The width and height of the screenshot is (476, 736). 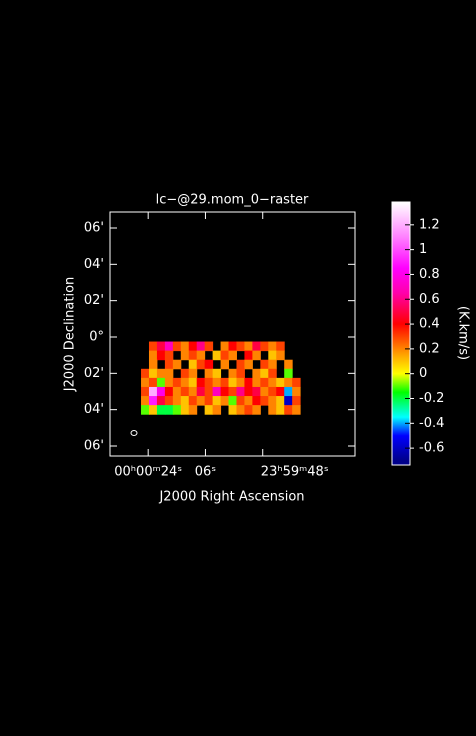 I want to click on colorbar-tick-label: 0, so click(x=423, y=373).